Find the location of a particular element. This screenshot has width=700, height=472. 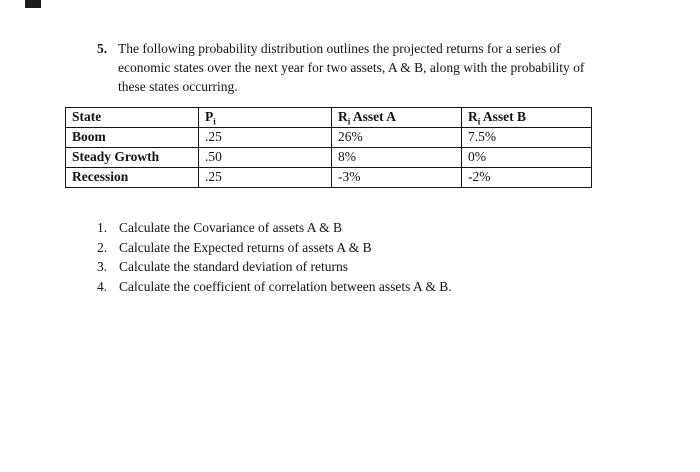

table-header-return-asset-a: Ri Asset A is located at coordinates (396, 117).